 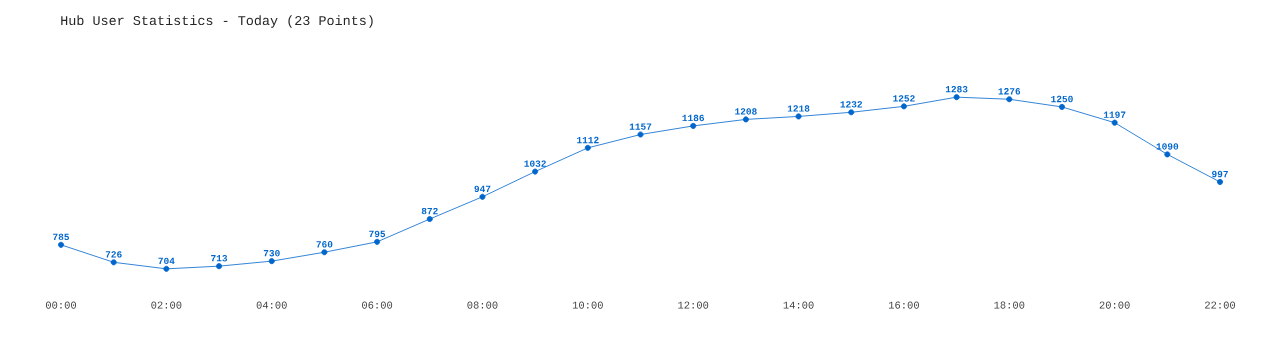 What do you see at coordinates (693, 305) in the screenshot?
I see `x-tick-label: 12:00` at bounding box center [693, 305].